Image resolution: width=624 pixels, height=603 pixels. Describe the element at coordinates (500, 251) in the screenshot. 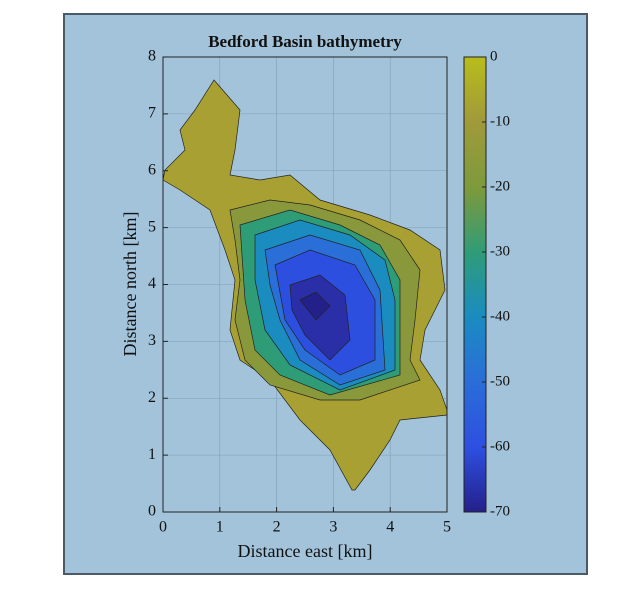

I see `colorbar-tick-label: -30` at that location.